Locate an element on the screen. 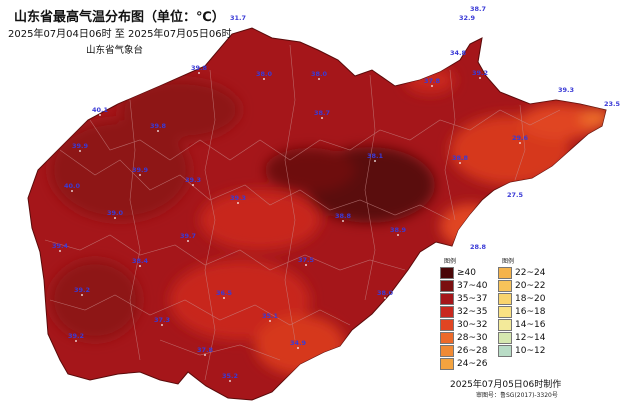 The width and height of the screenshot is (637, 405). legend-item: 18~20 is located at coordinates (525, 298).